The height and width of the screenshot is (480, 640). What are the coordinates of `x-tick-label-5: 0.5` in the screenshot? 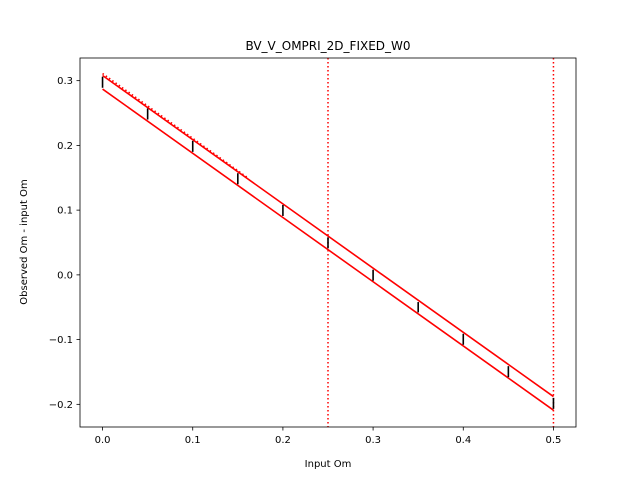 It's located at (554, 440).